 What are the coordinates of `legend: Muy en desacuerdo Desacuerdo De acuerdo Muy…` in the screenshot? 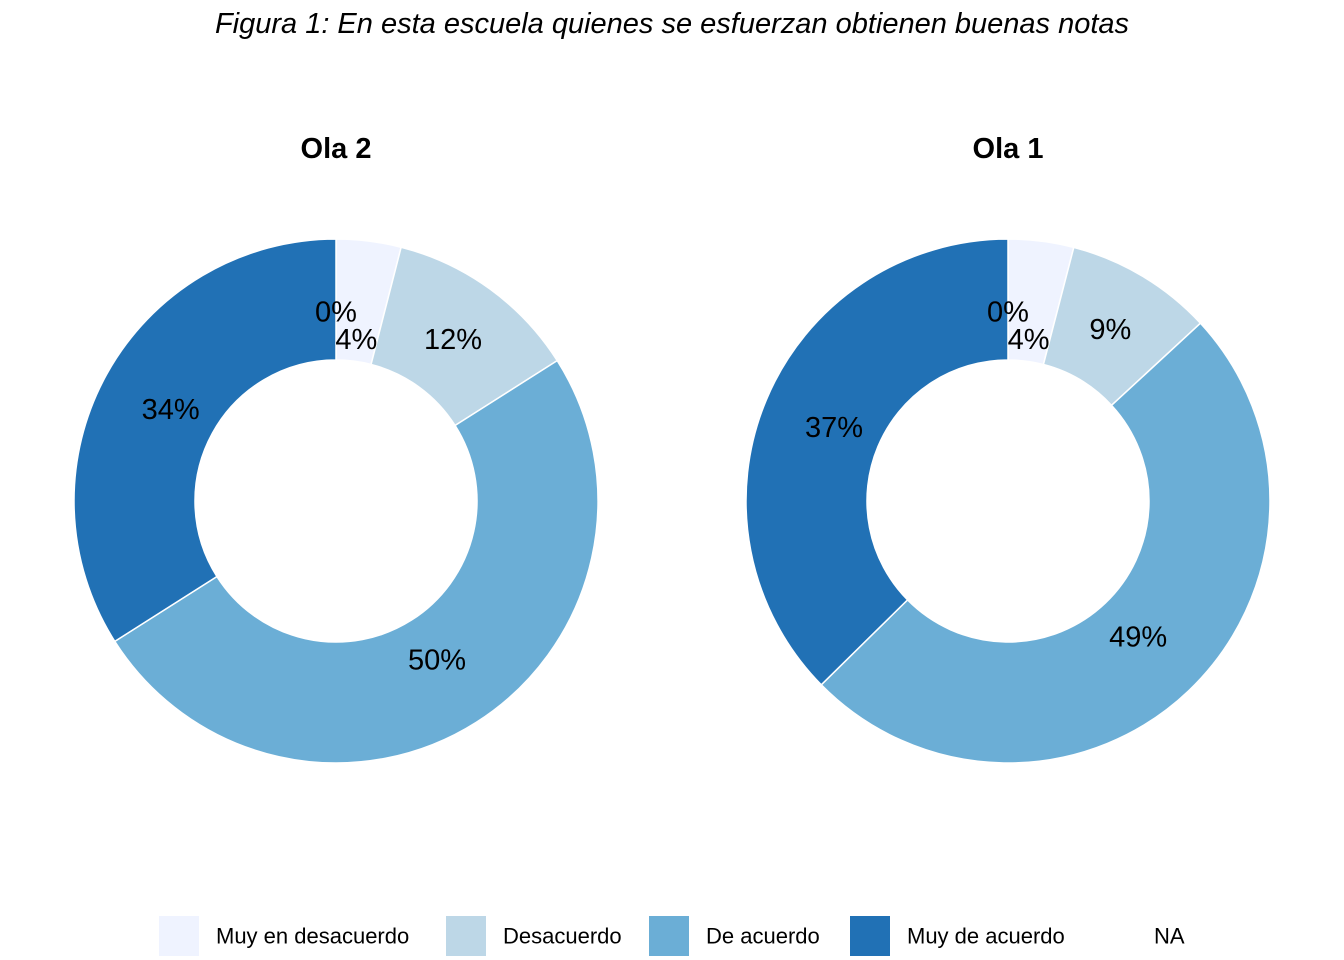 It's located at (672, 936).